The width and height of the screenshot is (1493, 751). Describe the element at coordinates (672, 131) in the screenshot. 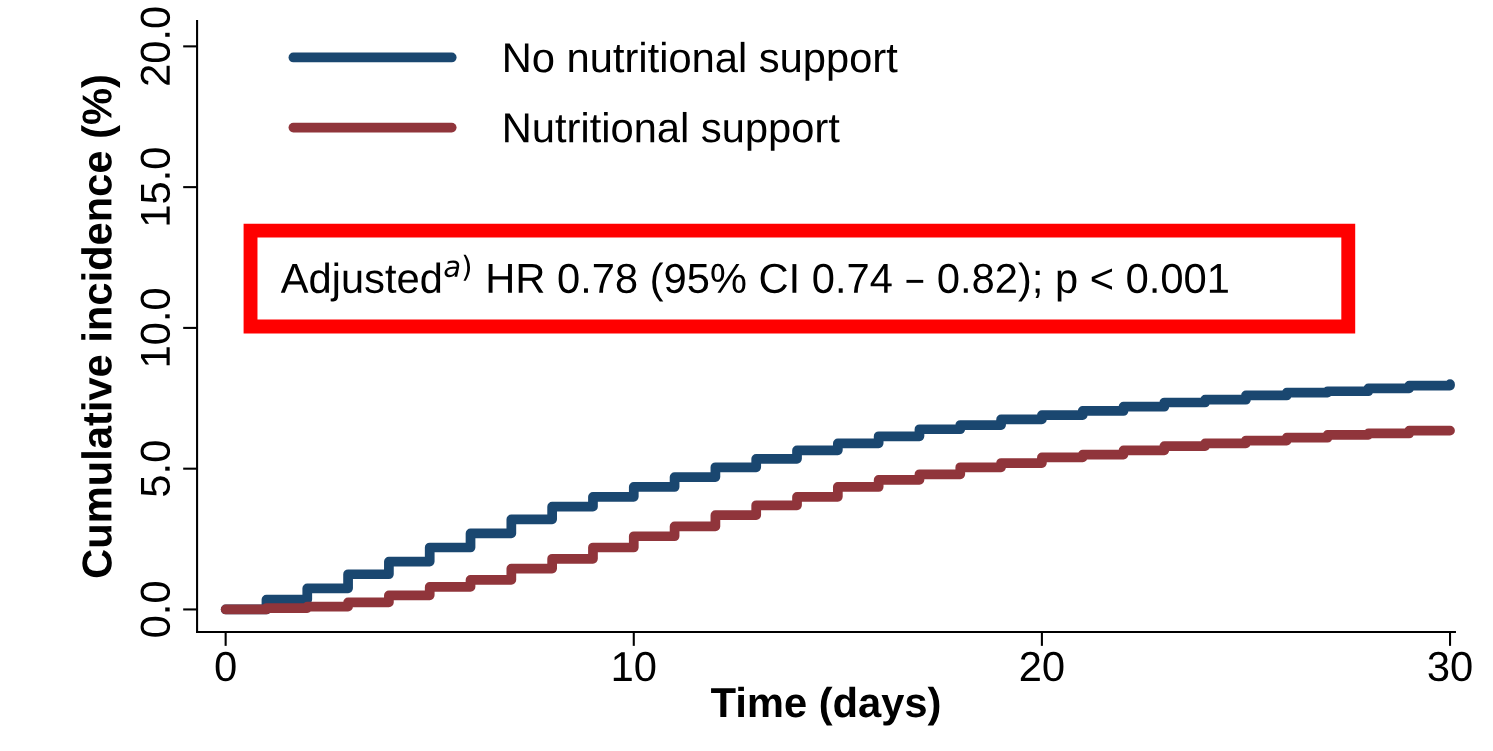

I see `legend-label: Nutritional support` at that location.